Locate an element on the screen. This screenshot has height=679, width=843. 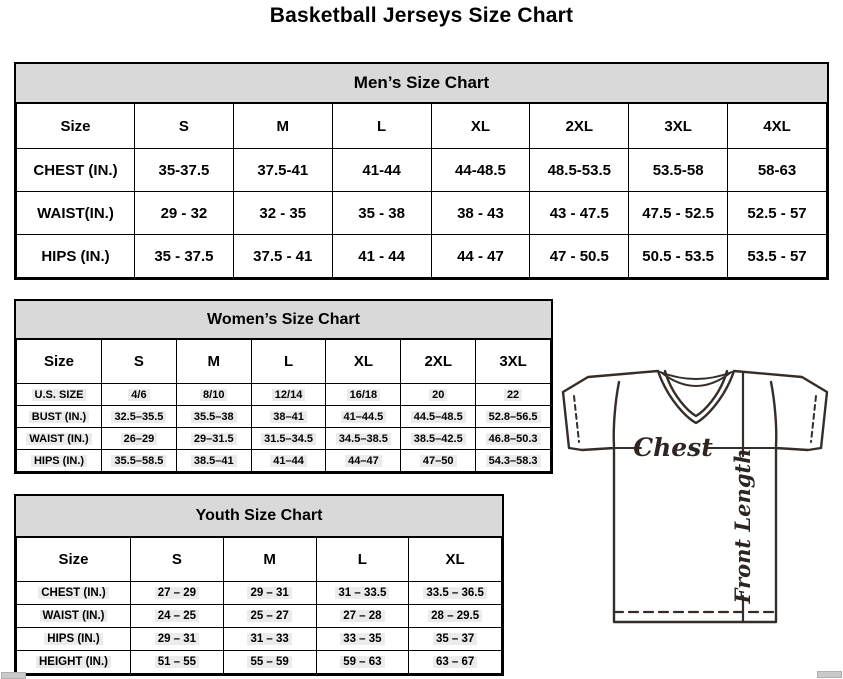
size-value-cell: 53.5 - 57 is located at coordinates (777, 256).